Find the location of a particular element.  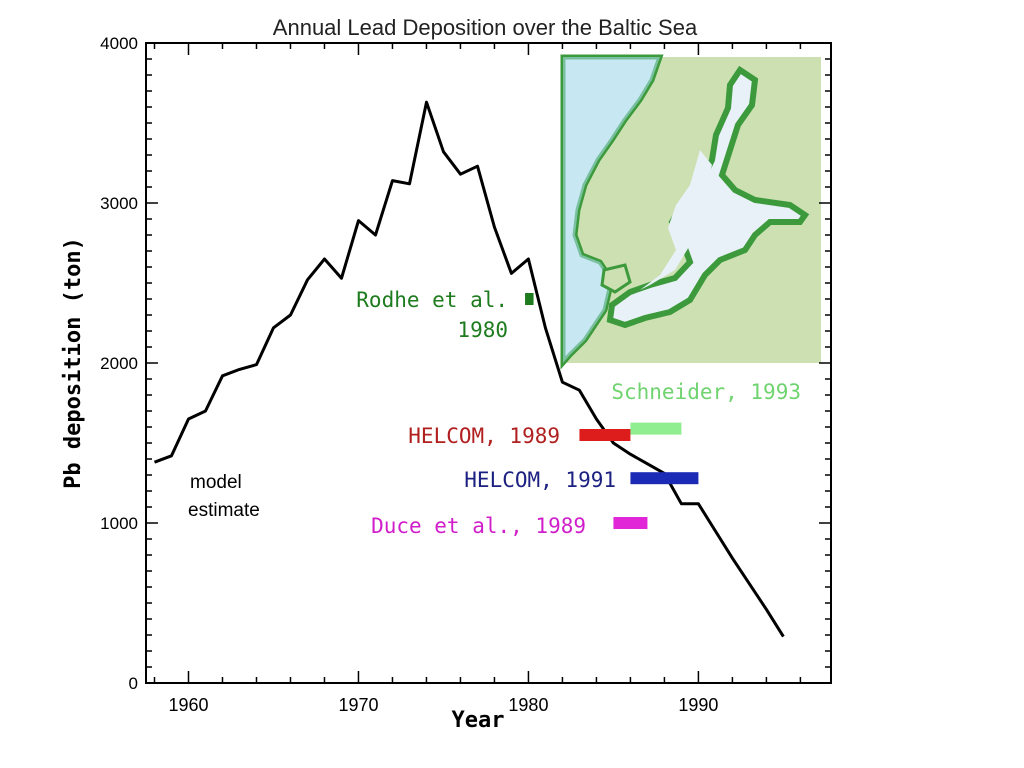

annotation-rodhe-line2: 1980 is located at coordinates (482, 330).